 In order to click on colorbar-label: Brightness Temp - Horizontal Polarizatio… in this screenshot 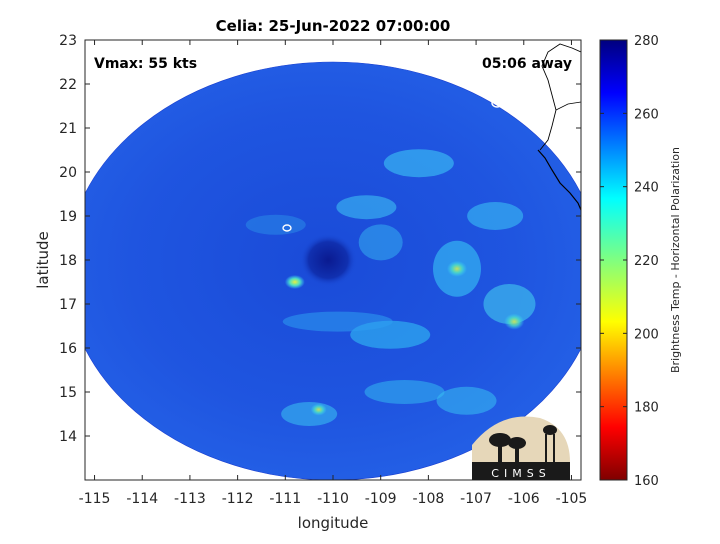, I will do `click(675, 260)`.